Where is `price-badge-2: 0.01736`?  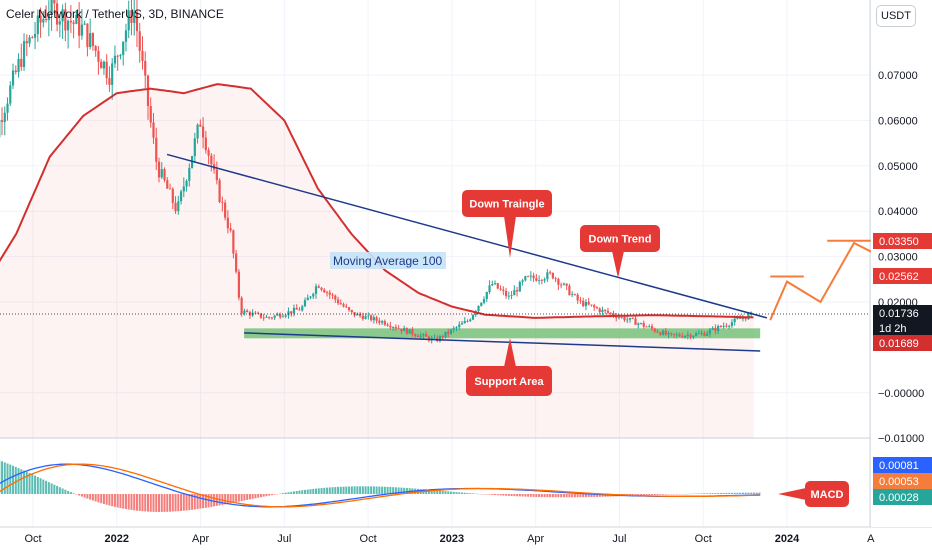
price-badge-2: 0.01736 is located at coordinates (902, 313).